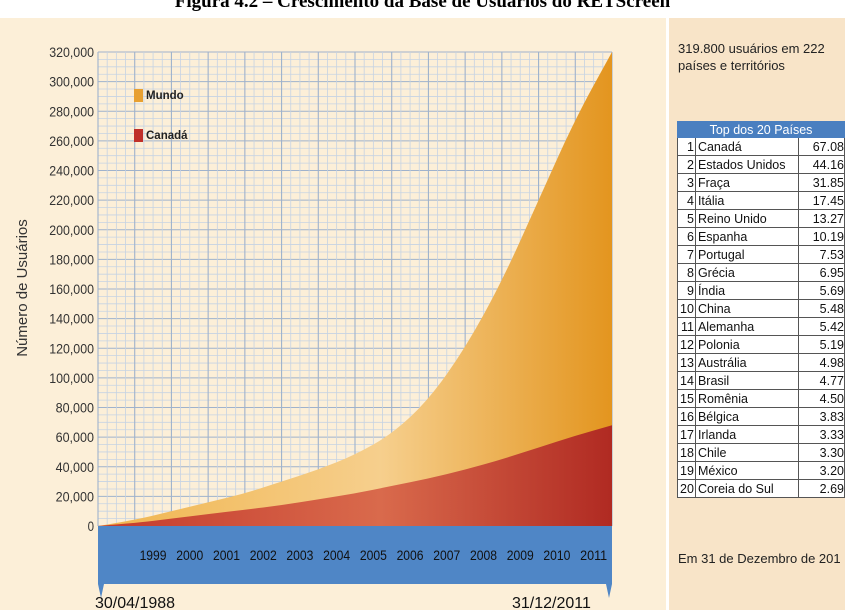  What do you see at coordinates (71, 111) in the screenshot?
I see `y-tick-label: 280,000` at bounding box center [71, 111].